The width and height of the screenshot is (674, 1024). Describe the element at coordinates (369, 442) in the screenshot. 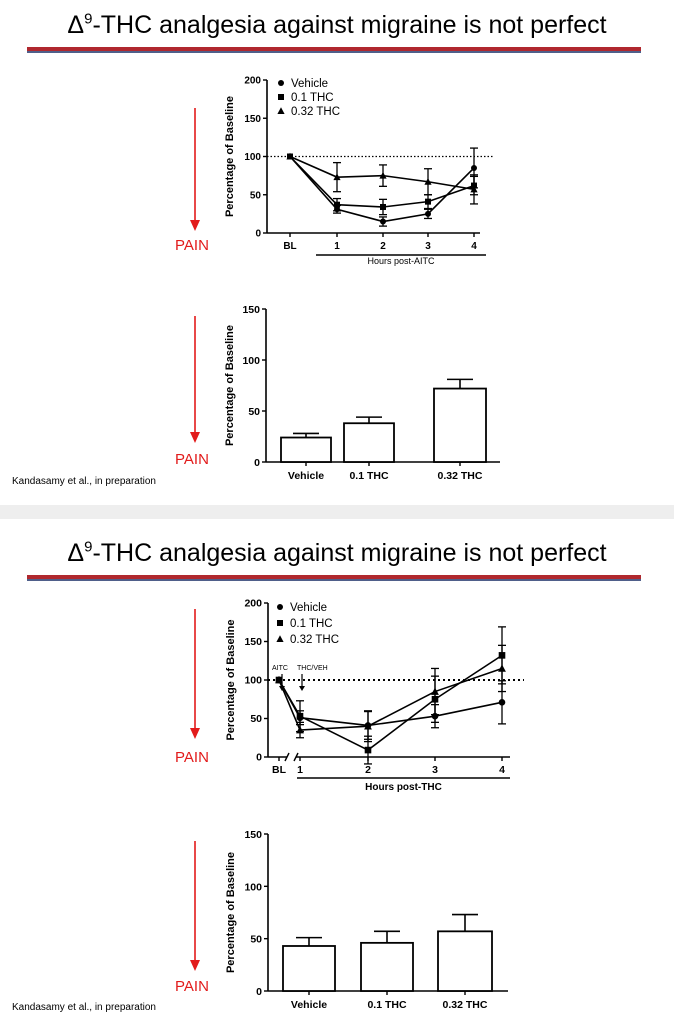

I see `bar-0-1-thc` at that location.